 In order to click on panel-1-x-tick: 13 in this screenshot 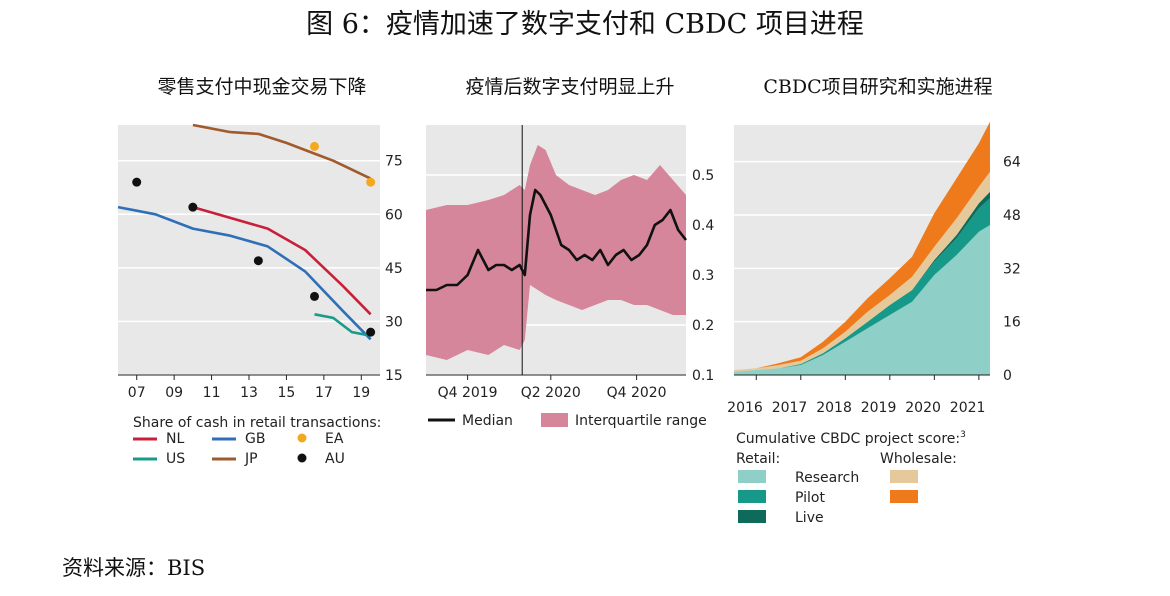, I will do `click(249, 393)`.